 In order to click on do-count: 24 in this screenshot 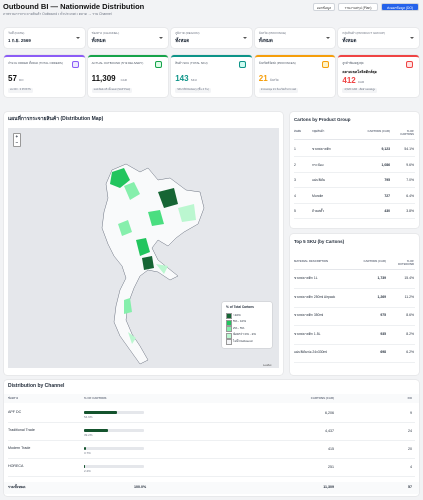, I will do `click(410, 431)`.